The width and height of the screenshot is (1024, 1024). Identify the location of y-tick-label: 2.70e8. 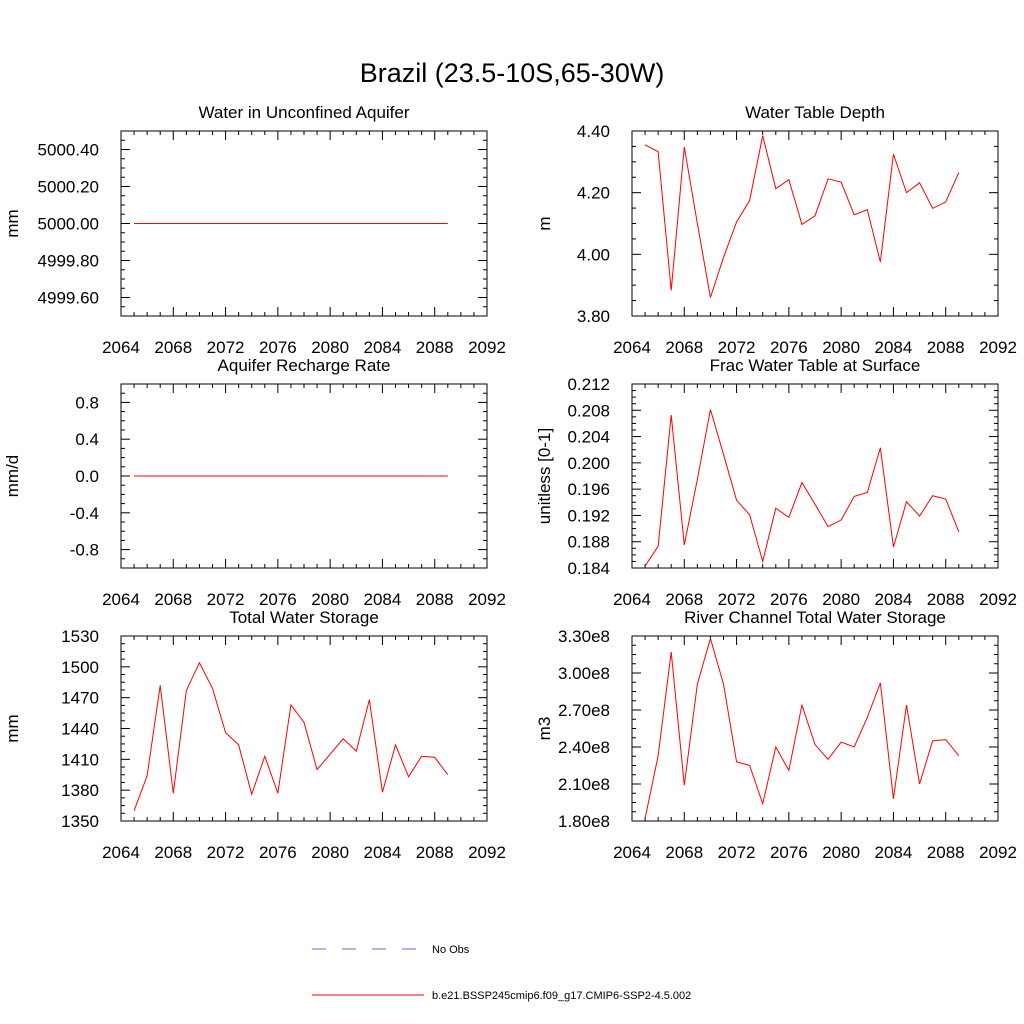
(584, 710).